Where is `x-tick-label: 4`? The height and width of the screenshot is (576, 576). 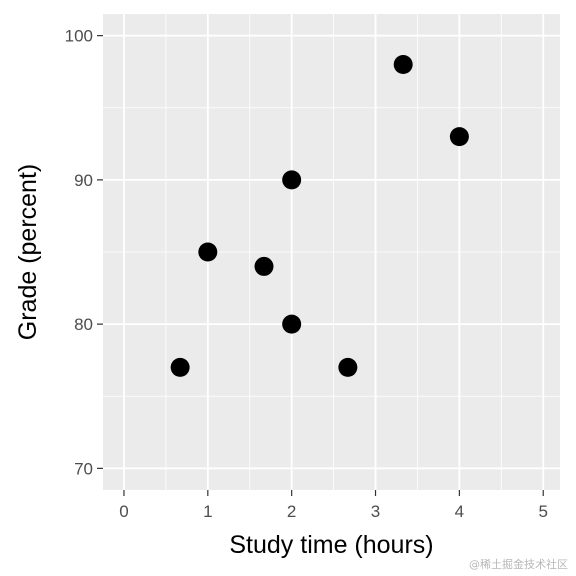 x-tick-label: 4 is located at coordinates (459, 511).